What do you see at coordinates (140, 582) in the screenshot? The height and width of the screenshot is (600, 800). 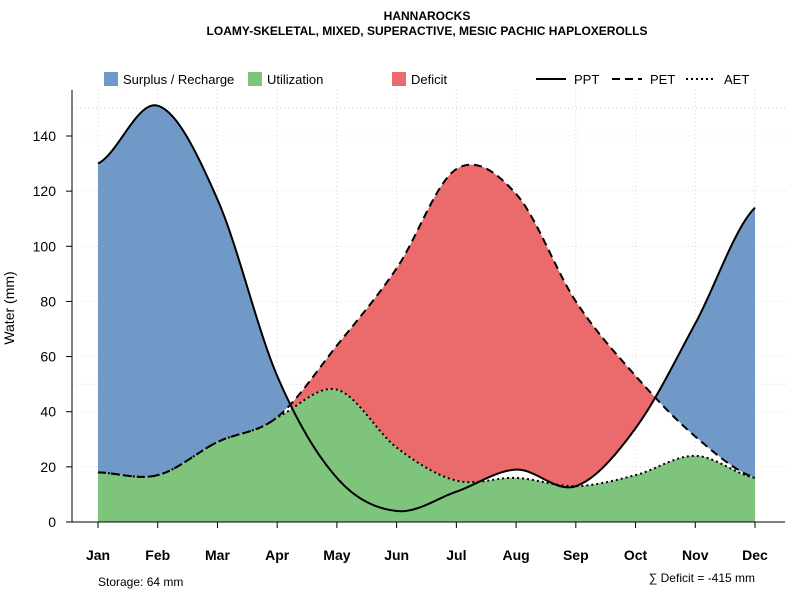 I see `storage-annotation: Storage: 64 mm` at bounding box center [140, 582].